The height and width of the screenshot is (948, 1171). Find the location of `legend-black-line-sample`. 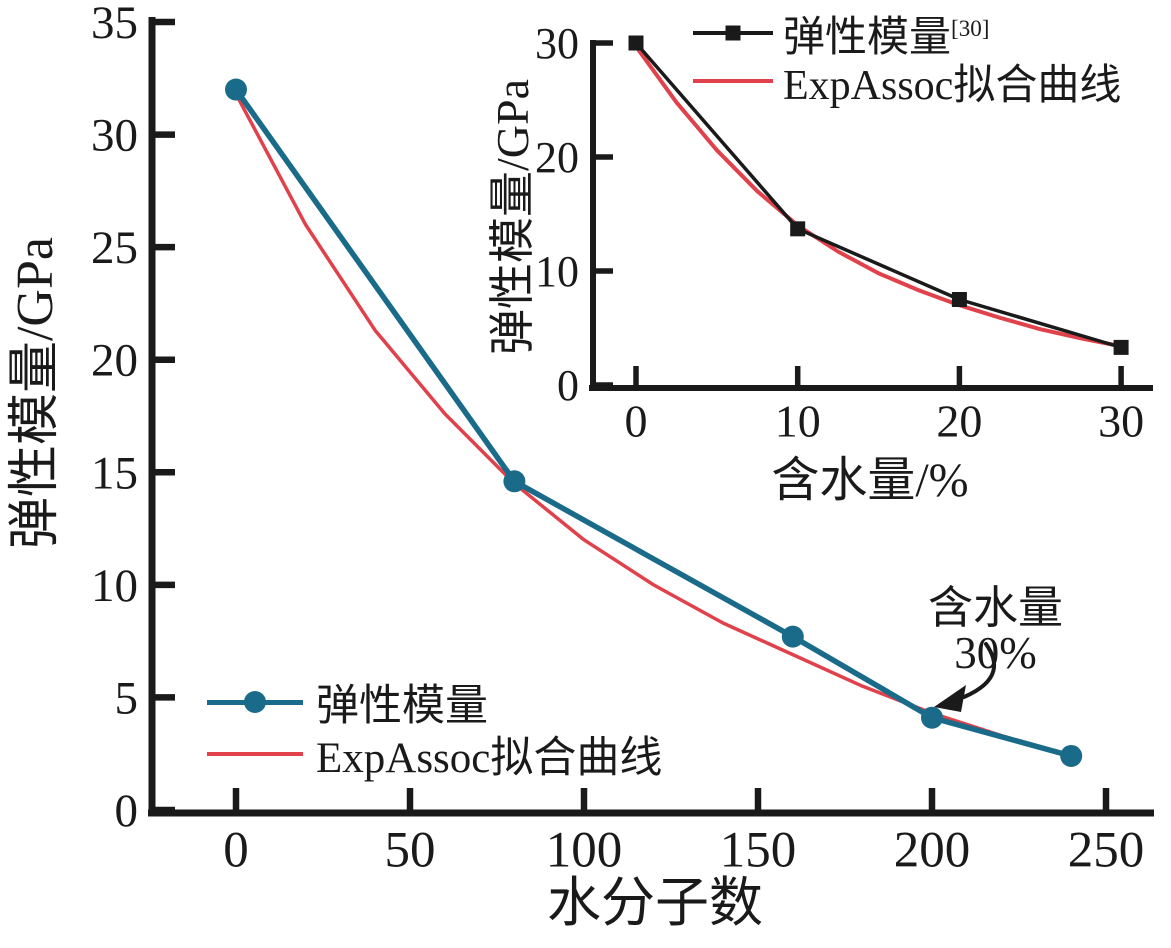

legend-black-line-sample is located at coordinates (733, 33).